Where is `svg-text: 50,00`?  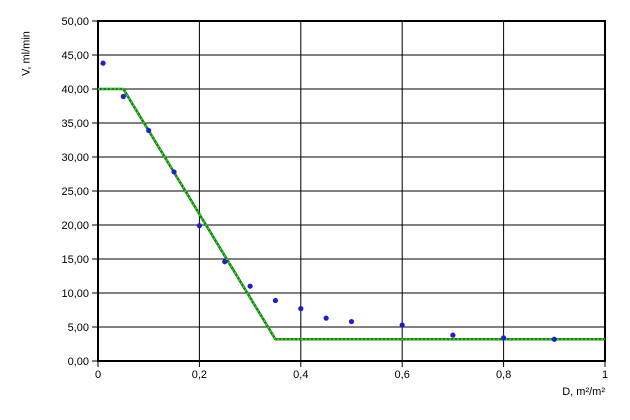
svg-text: 50,00 is located at coordinates (75, 22).